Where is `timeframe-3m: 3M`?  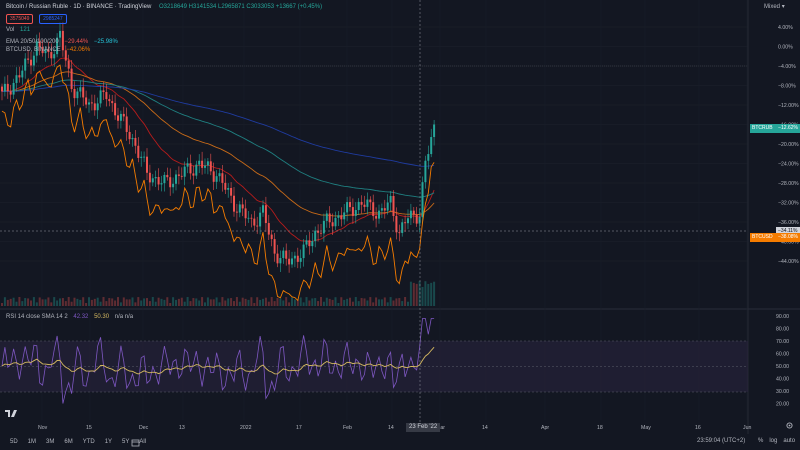
timeframe-3m: 3M is located at coordinates (50, 442).